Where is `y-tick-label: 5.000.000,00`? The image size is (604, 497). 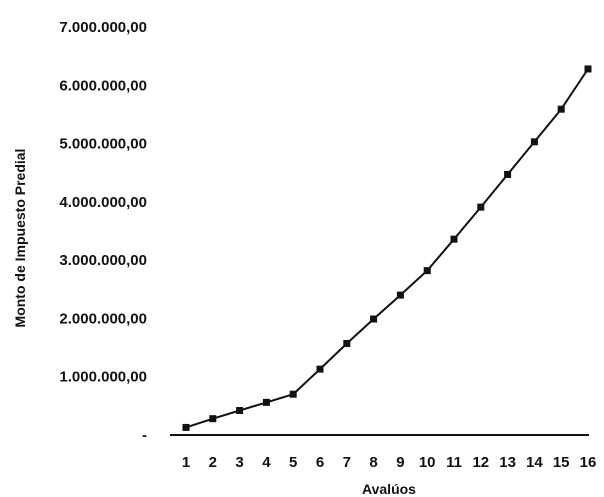
y-tick-label: 5.000.000,00 is located at coordinates (103, 144).